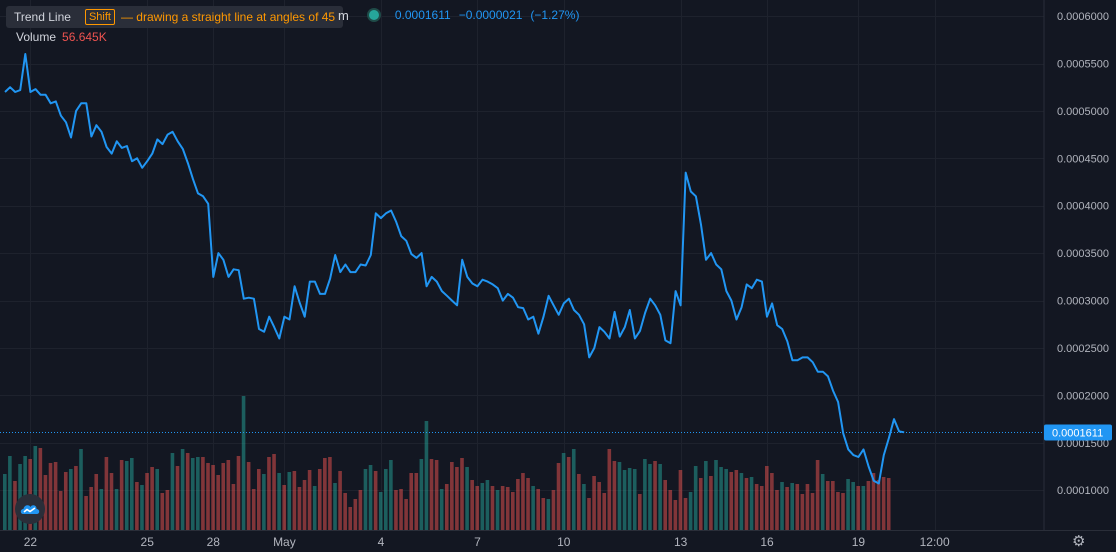 The height and width of the screenshot is (552, 1116). Describe the element at coordinates (1083, 396) in the screenshot. I see `price-tick-label: 0.0002000` at that location.